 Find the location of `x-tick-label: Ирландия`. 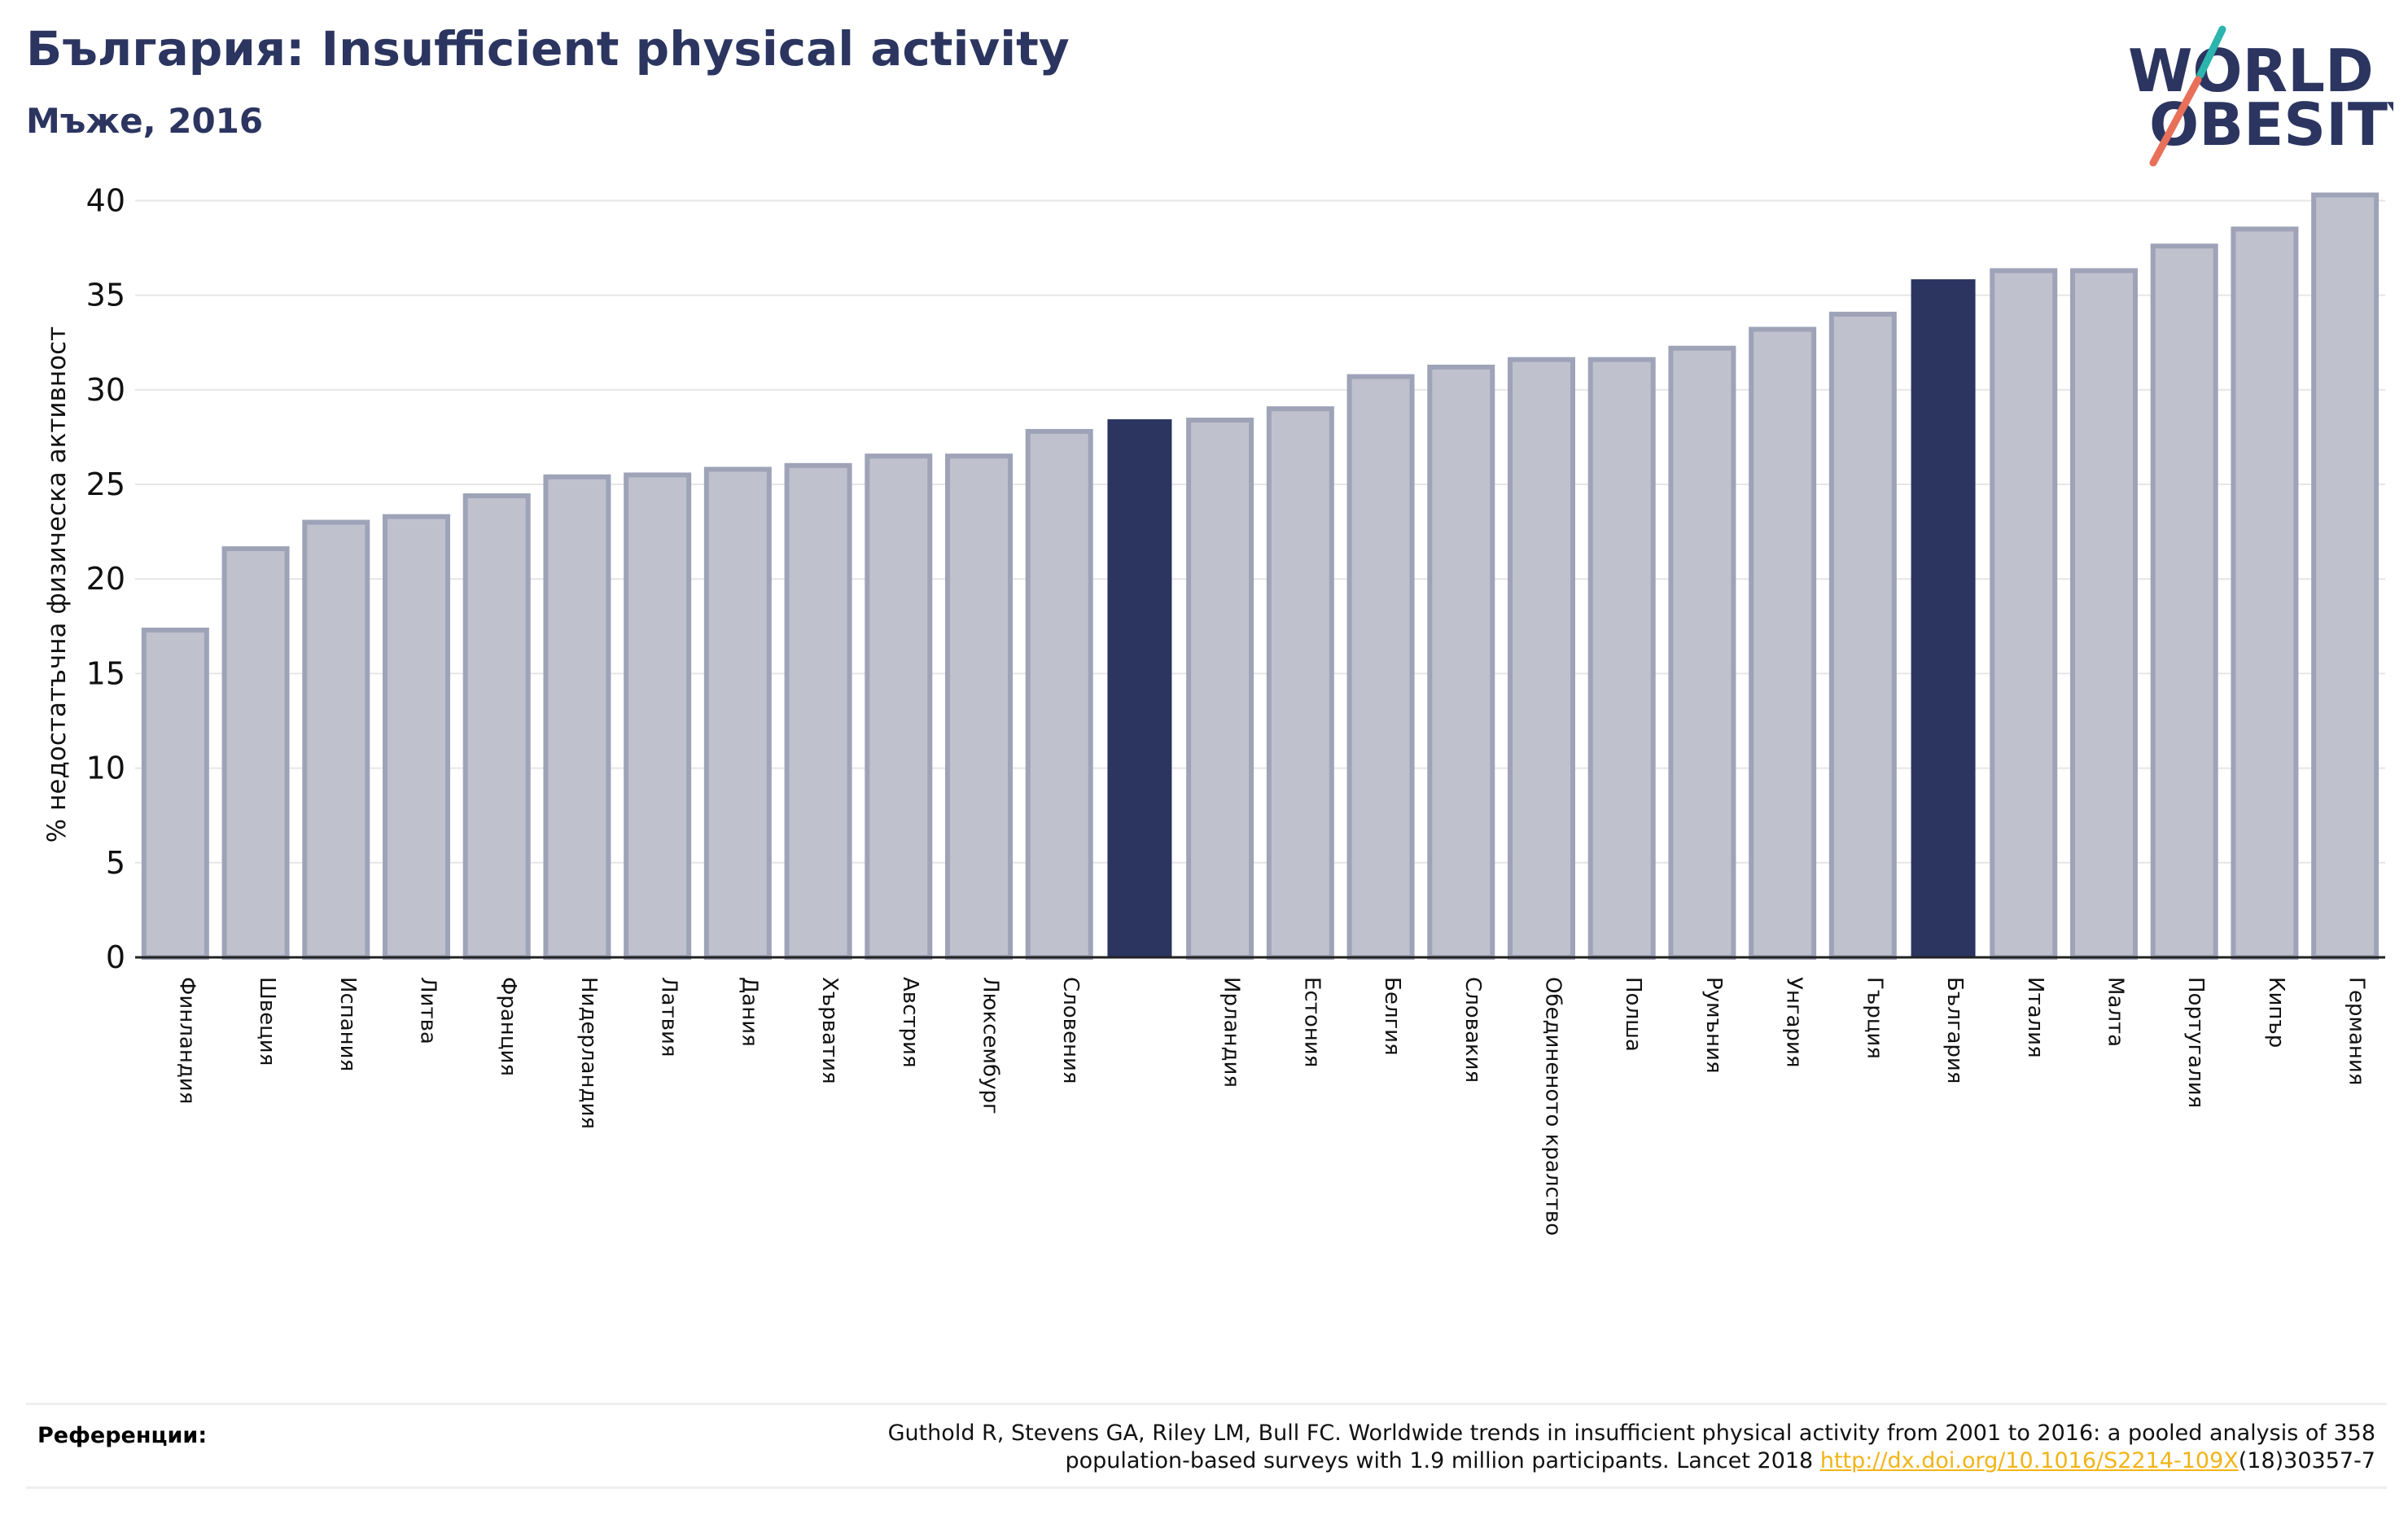

x-tick-label: Ирландия is located at coordinates (1231, 1032).